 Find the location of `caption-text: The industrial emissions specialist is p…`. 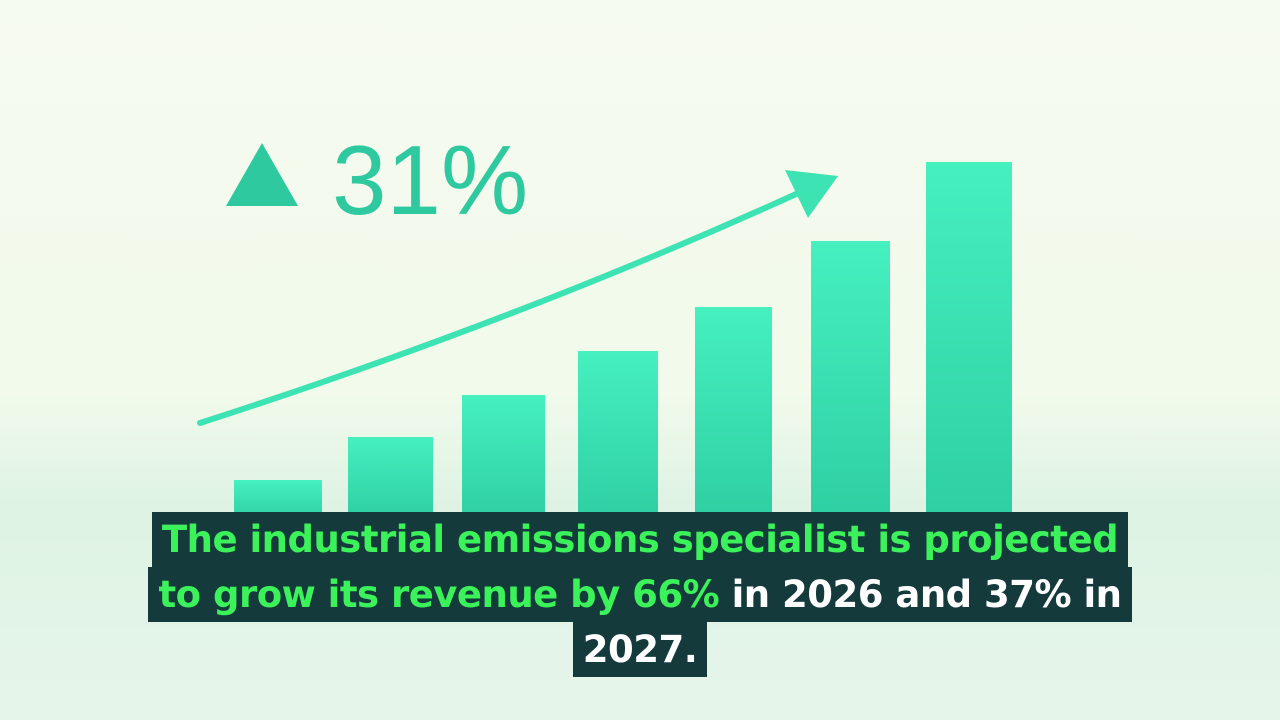

caption-text: The industrial emissions specialist is p… is located at coordinates (640, 539).